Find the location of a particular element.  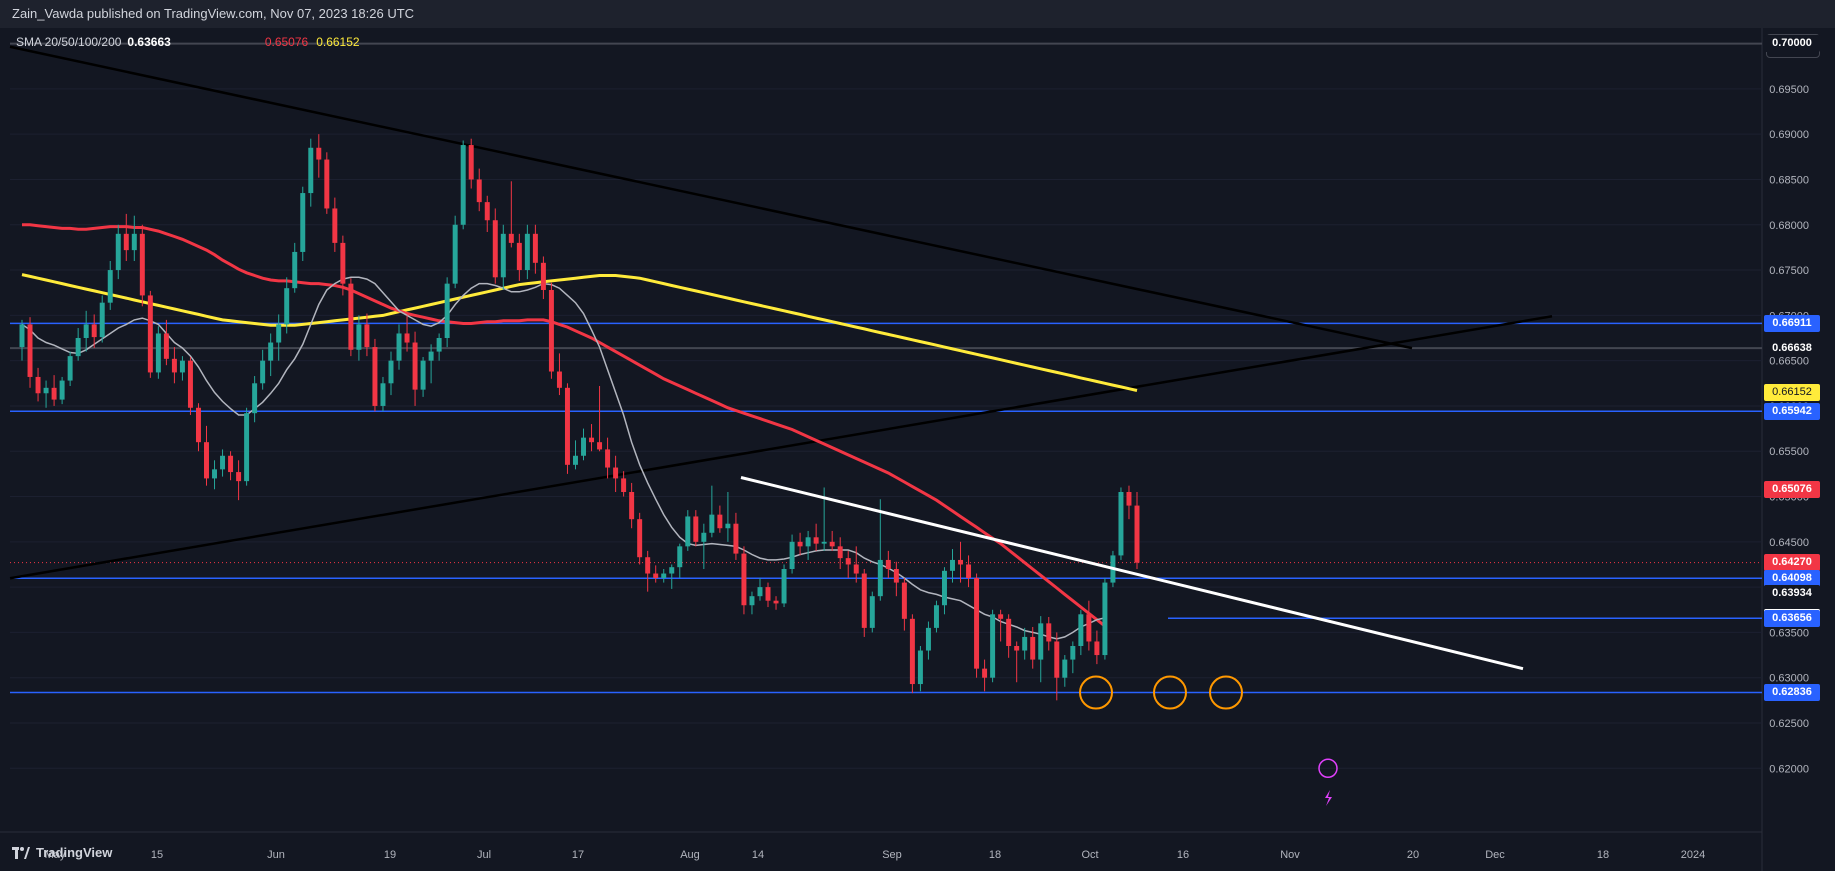

legend-sma200-value: 0.66152 is located at coordinates (338, 42).